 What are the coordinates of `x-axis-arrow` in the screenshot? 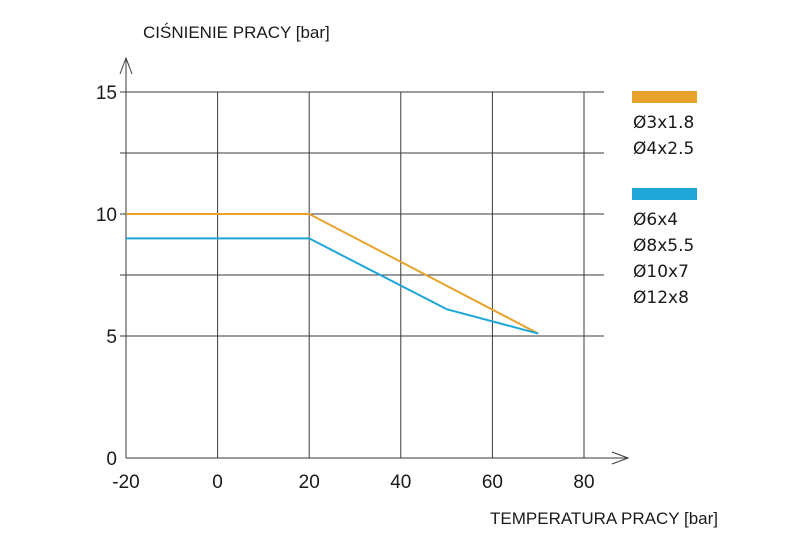 It's located at (620, 458).